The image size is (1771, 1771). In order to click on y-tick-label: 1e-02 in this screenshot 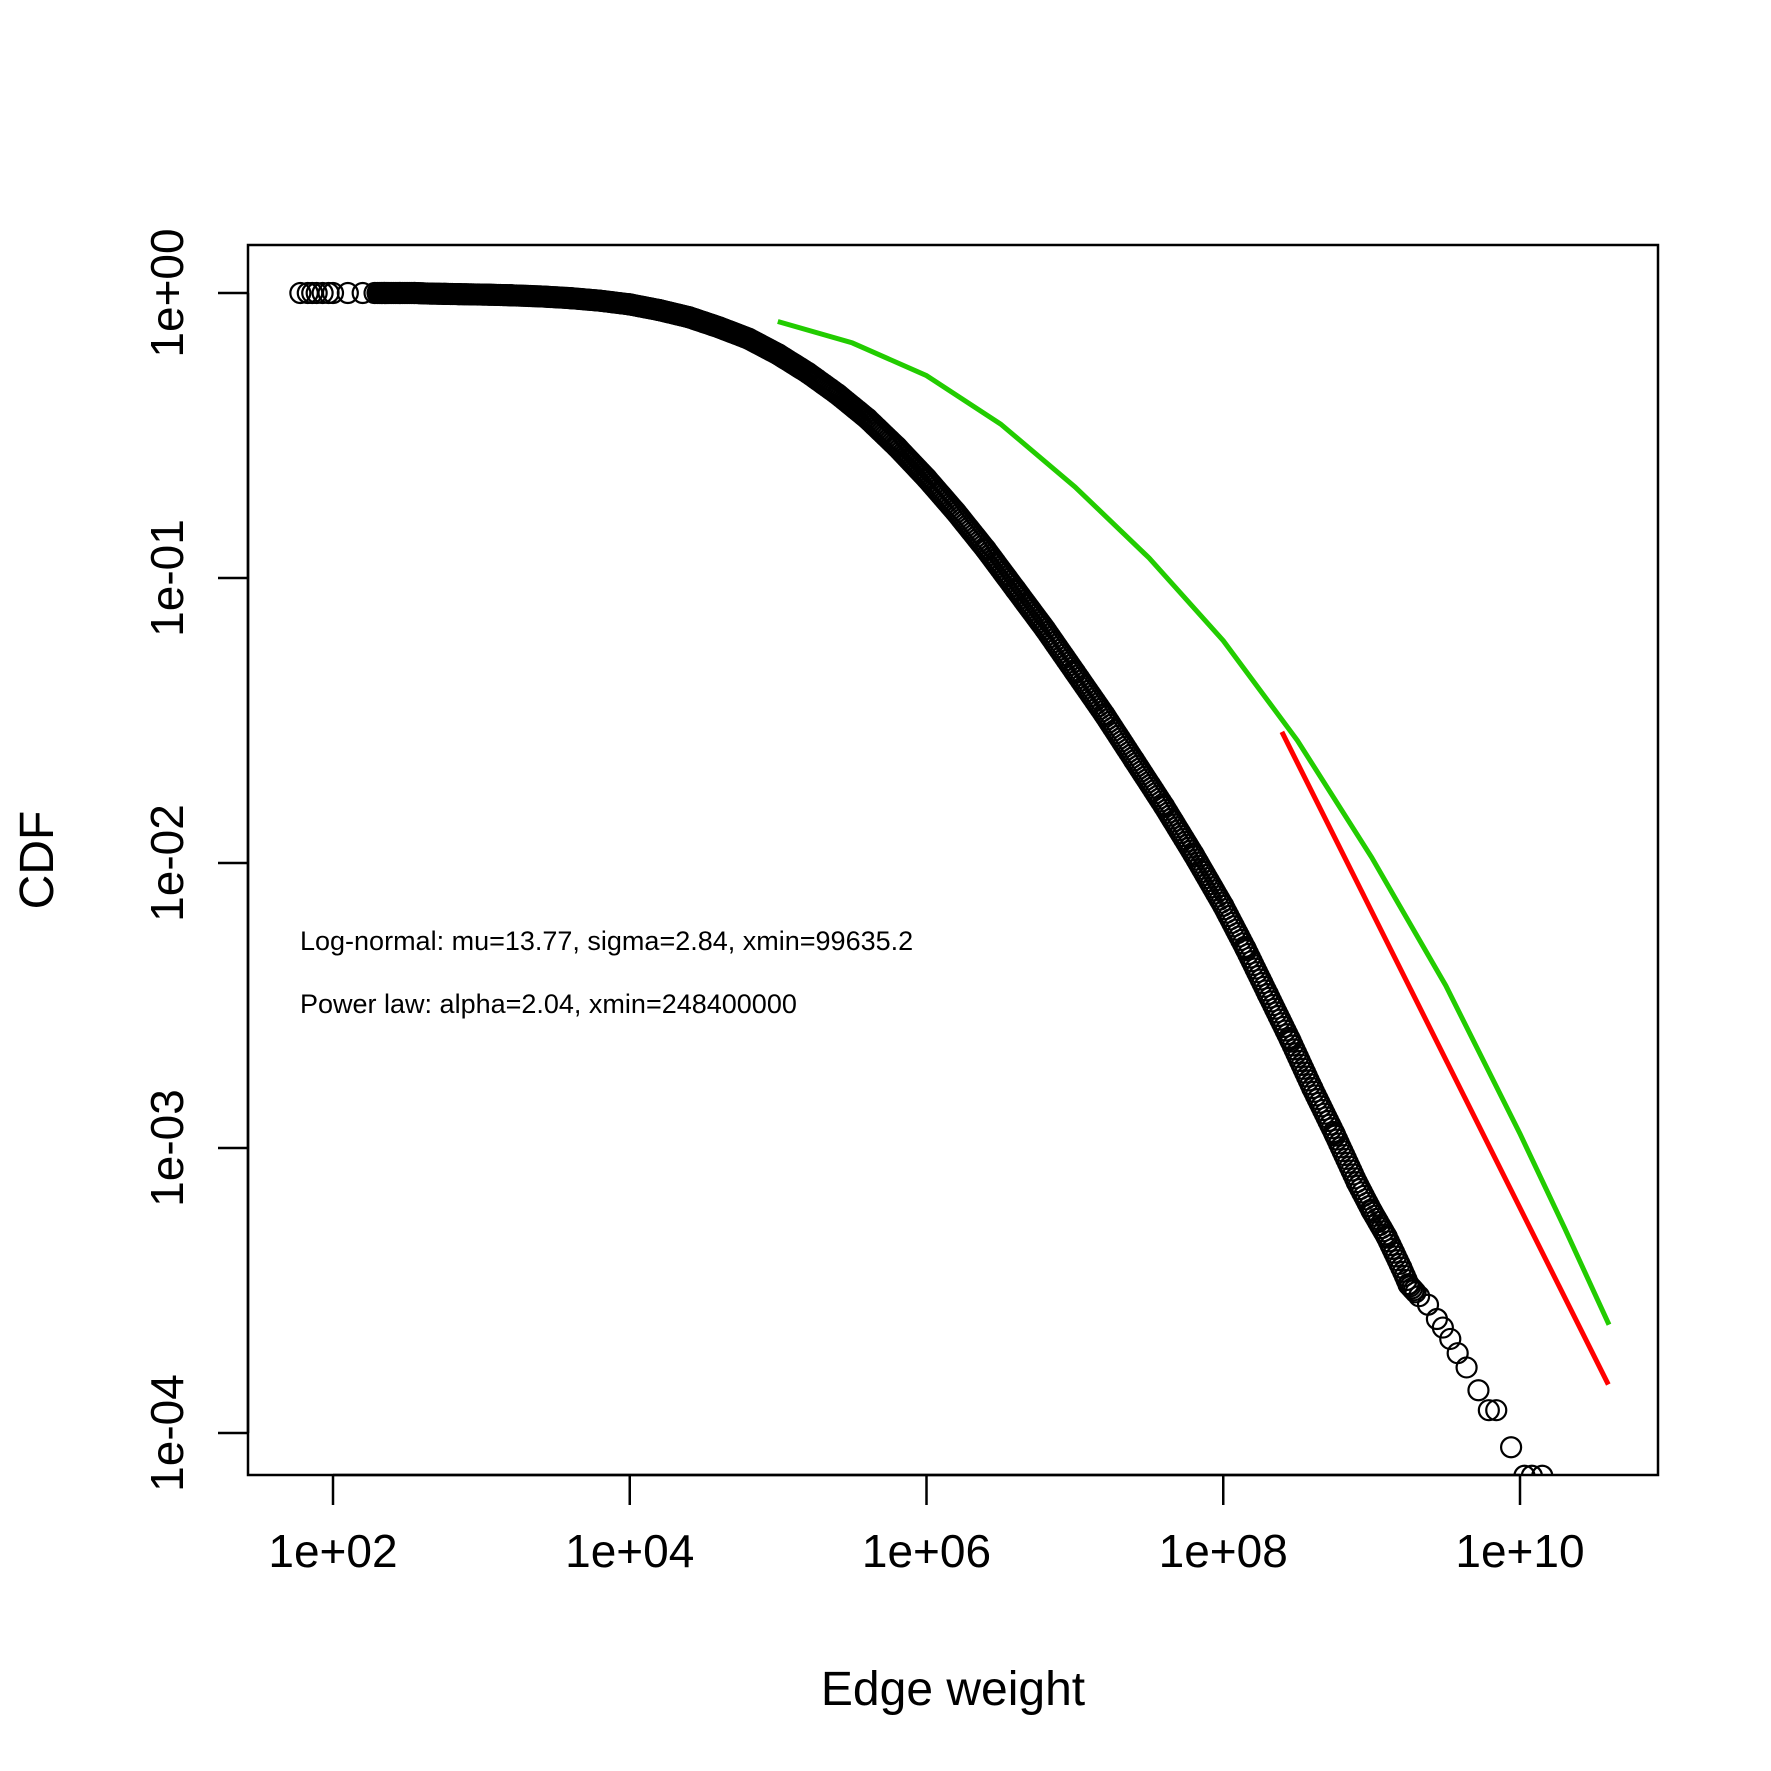, I will do `click(167, 863)`.